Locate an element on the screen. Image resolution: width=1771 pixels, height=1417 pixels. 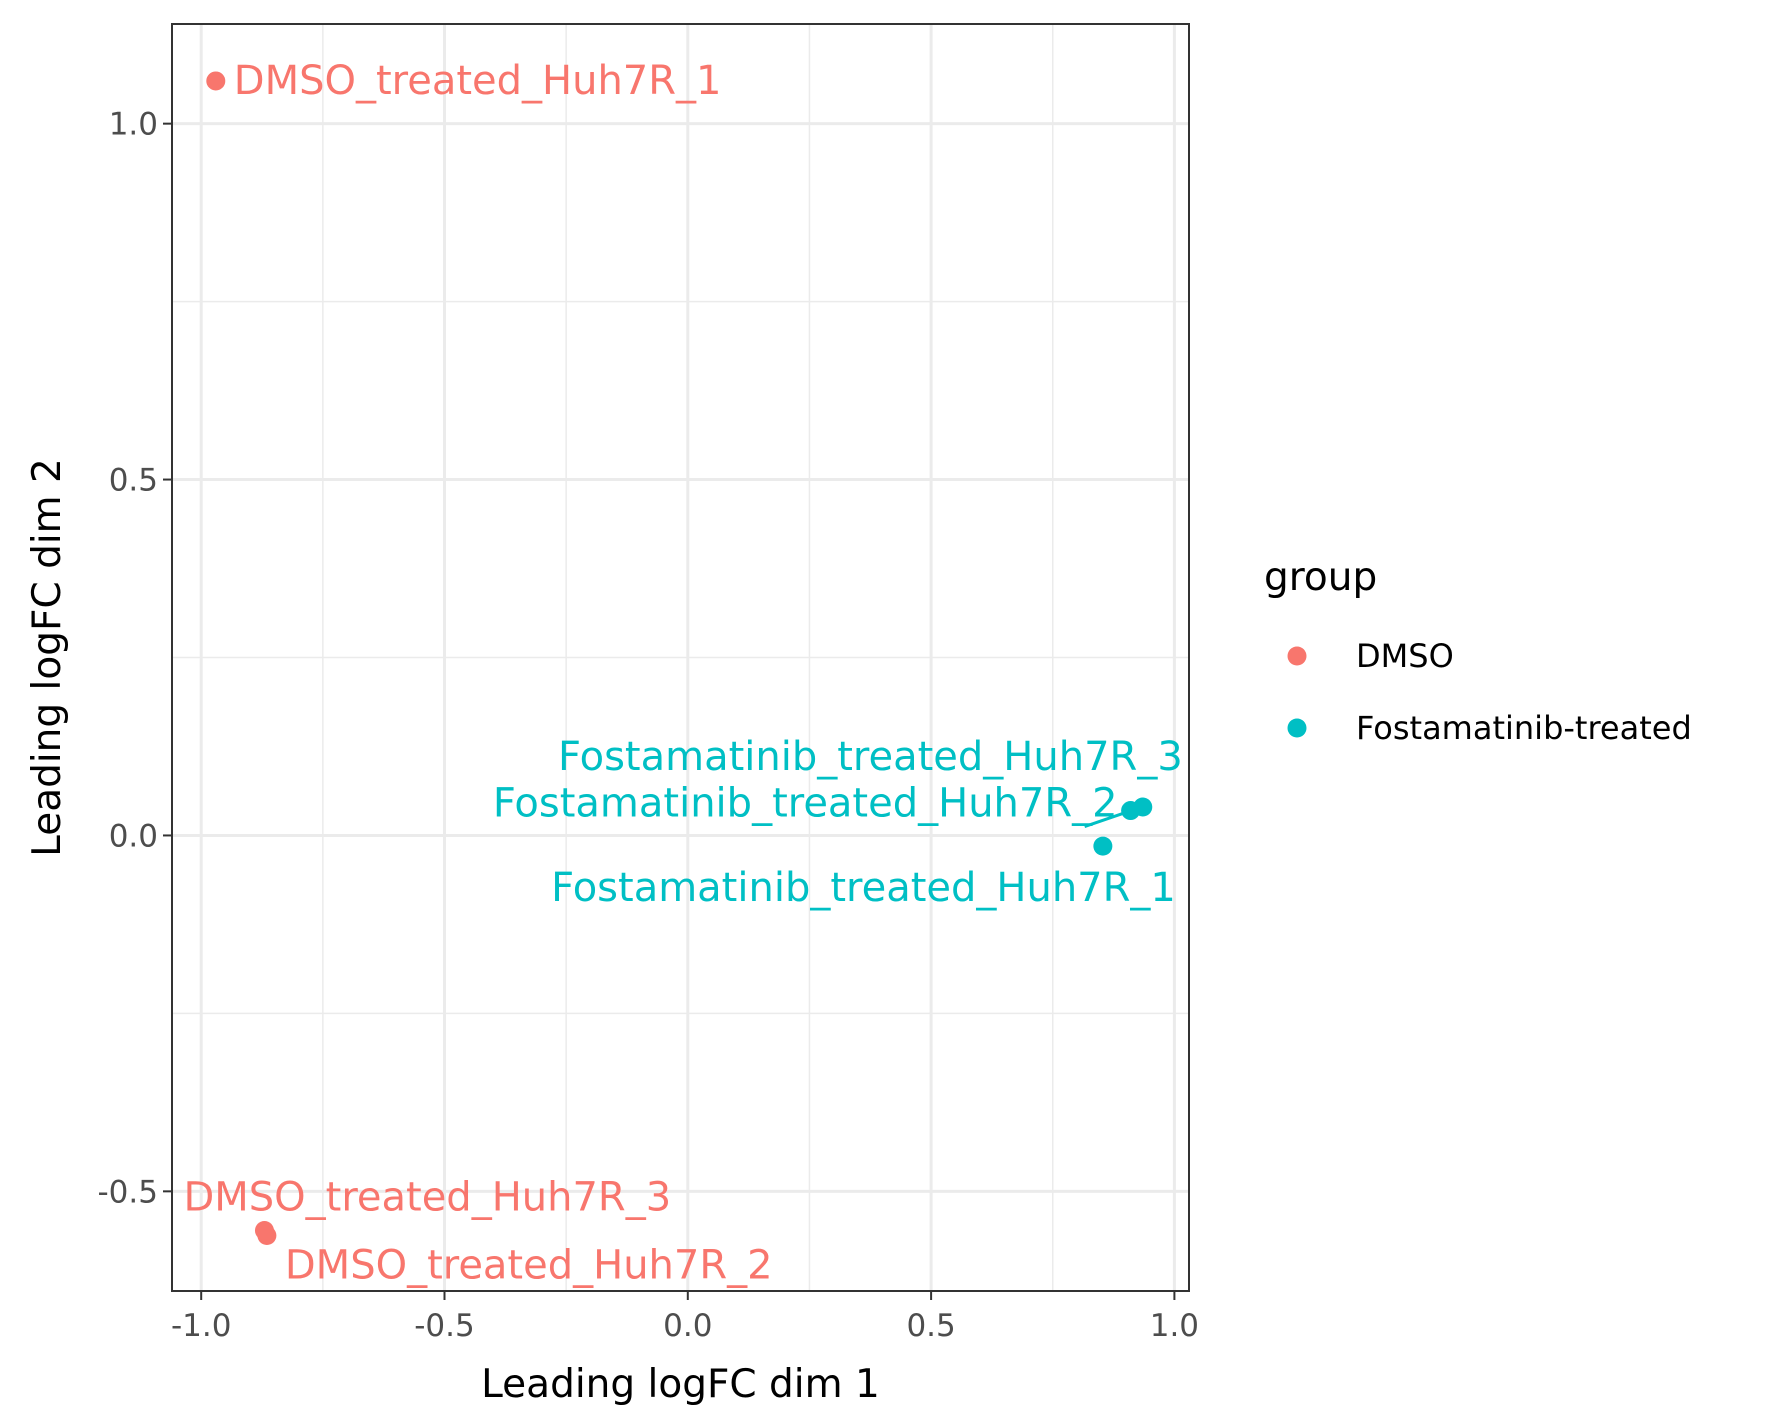
y-axis: -0.5 0.0 0.5 1.0 is located at coordinates (135, 658).